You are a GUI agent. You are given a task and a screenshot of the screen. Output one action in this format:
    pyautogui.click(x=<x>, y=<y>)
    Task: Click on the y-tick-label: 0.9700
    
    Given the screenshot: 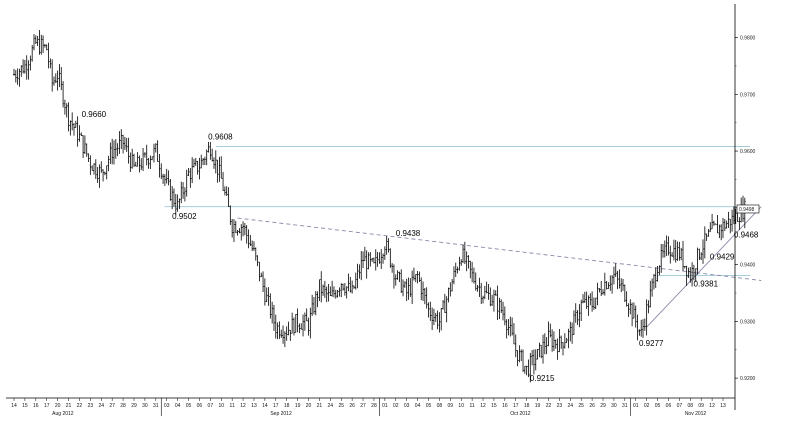 What is the action you would take?
    pyautogui.click(x=748, y=95)
    